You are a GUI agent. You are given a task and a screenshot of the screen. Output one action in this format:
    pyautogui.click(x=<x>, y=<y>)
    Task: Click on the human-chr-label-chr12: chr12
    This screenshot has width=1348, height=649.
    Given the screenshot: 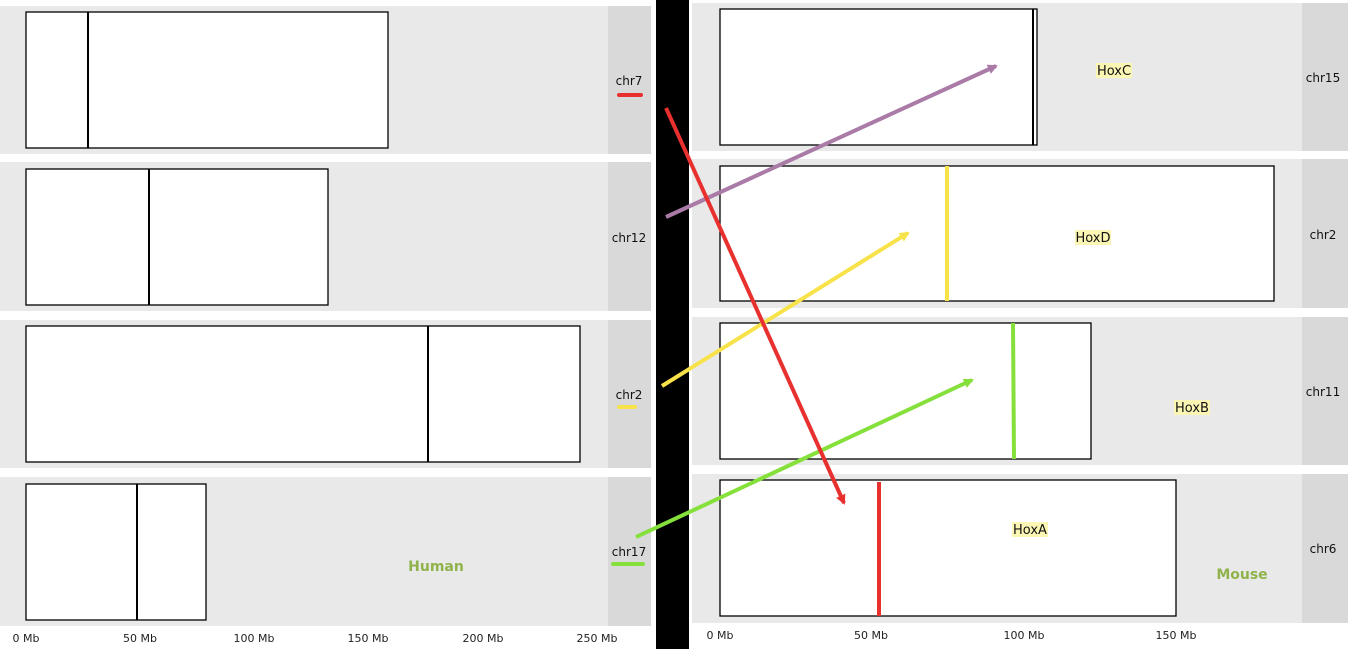 What is the action you would take?
    pyautogui.click(x=629, y=238)
    